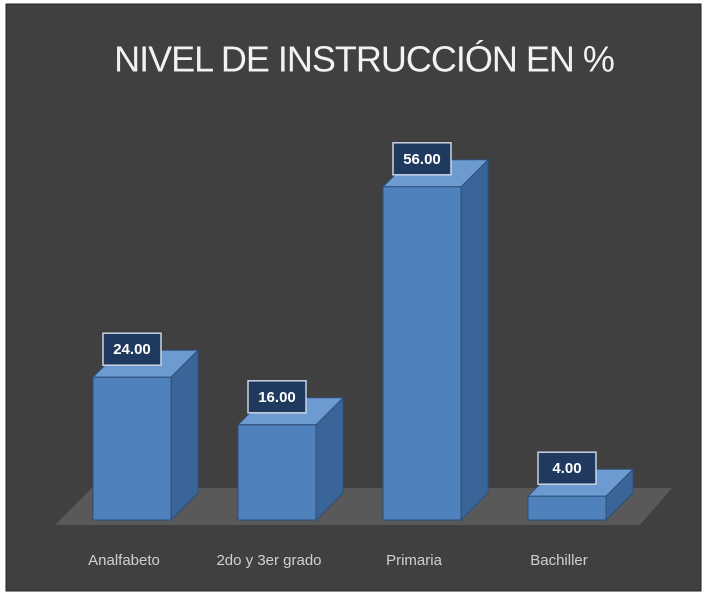  I want to click on value-label: 16.00, so click(277, 397).